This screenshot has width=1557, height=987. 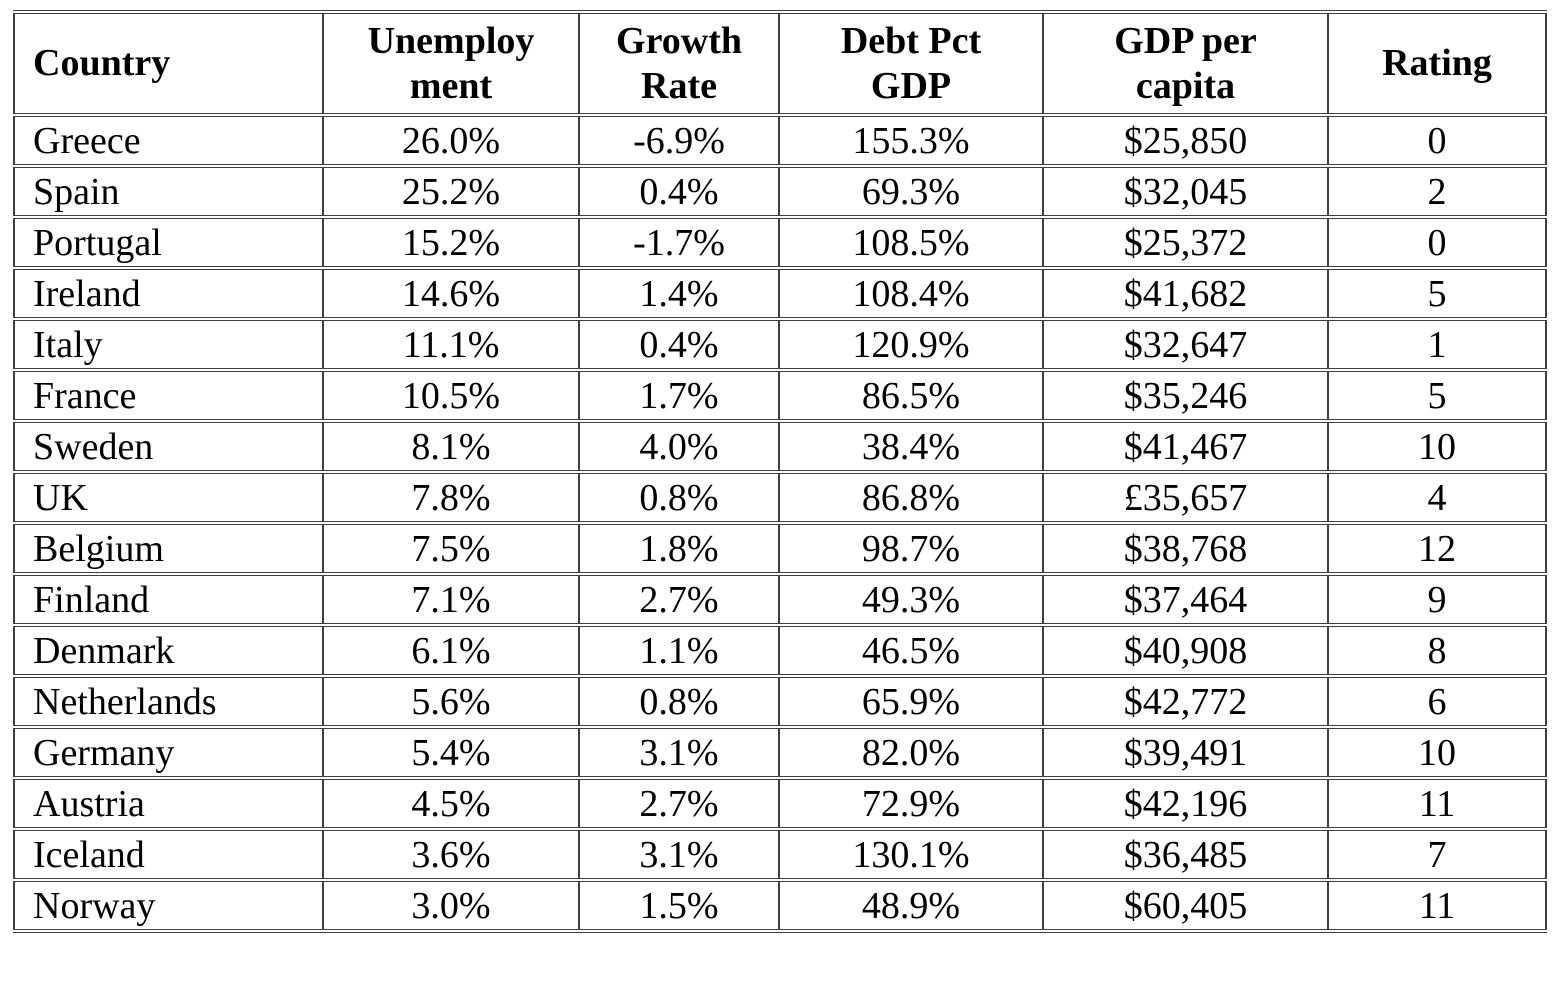 I want to click on country-cell: UK, so click(x=168, y=497).